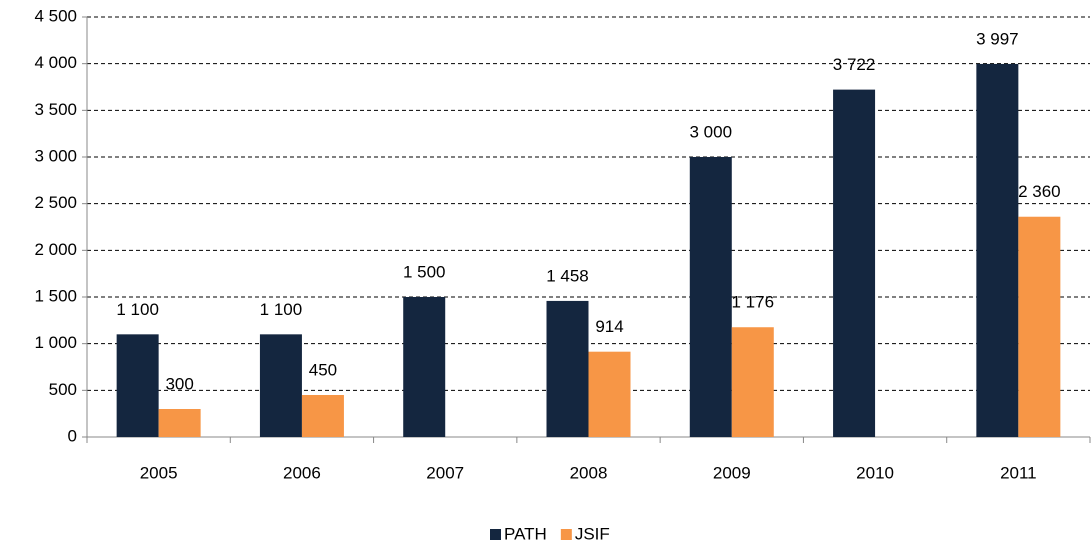 The image size is (1092, 546). What do you see at coordinates (1018, 472) in the screenshot?
I see `x-tick-label: 2011` at bounding box center [1018, 472].